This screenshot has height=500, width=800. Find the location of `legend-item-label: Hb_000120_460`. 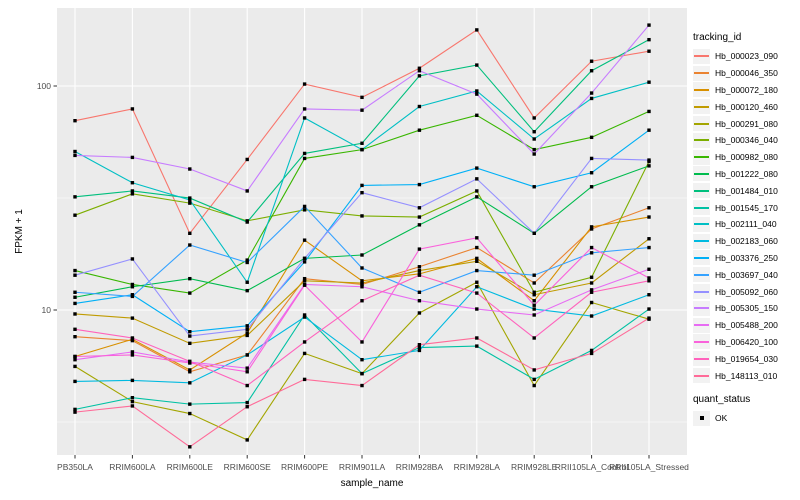

legend-item-label: Hb_000120_460 is located at coordinates (746, 106).